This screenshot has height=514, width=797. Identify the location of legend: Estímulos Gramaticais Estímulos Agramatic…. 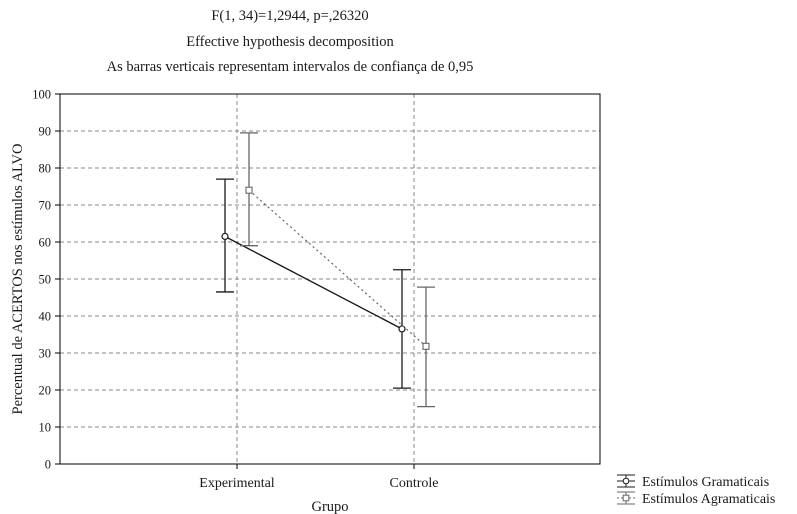
(696, 491).